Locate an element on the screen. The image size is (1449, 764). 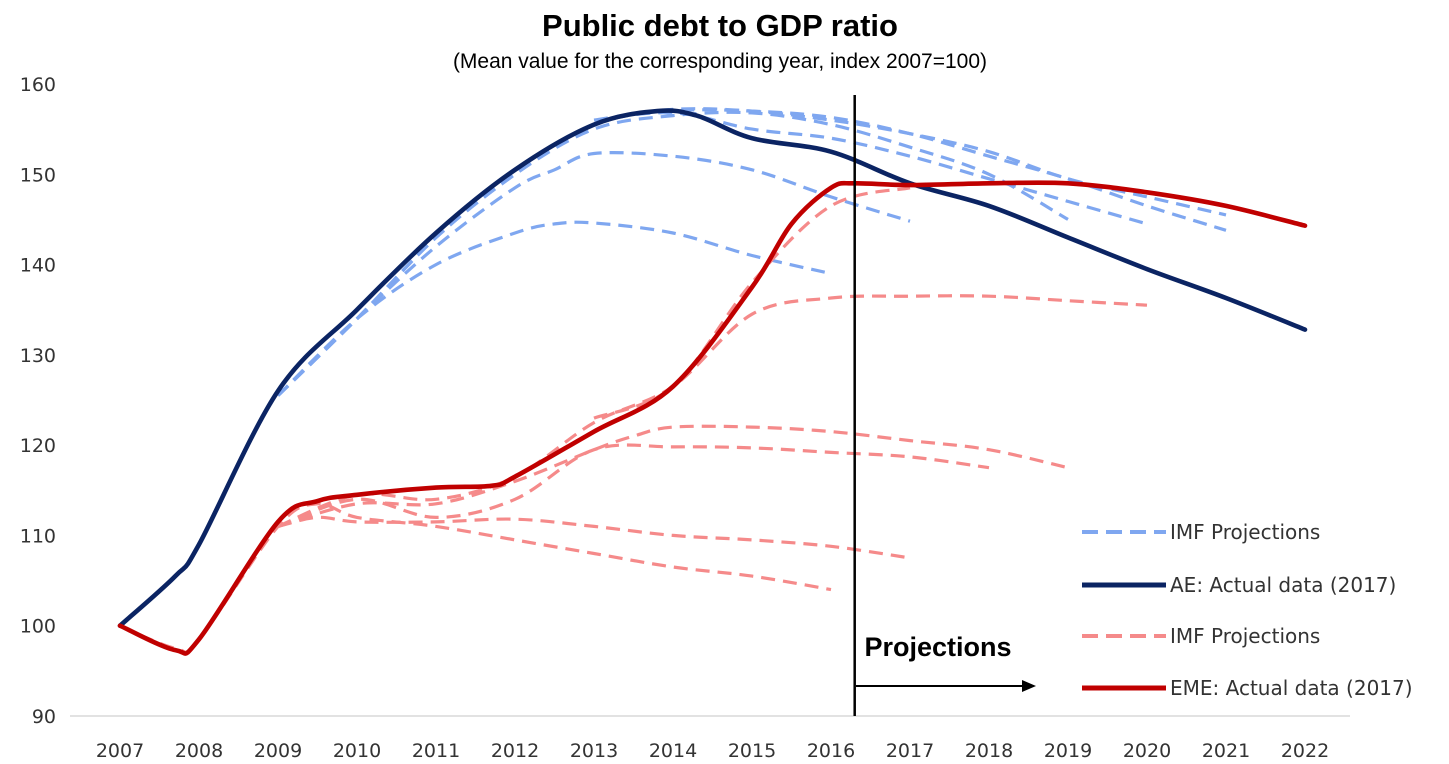
ae-projection-line is located at coordinates (593, 274).